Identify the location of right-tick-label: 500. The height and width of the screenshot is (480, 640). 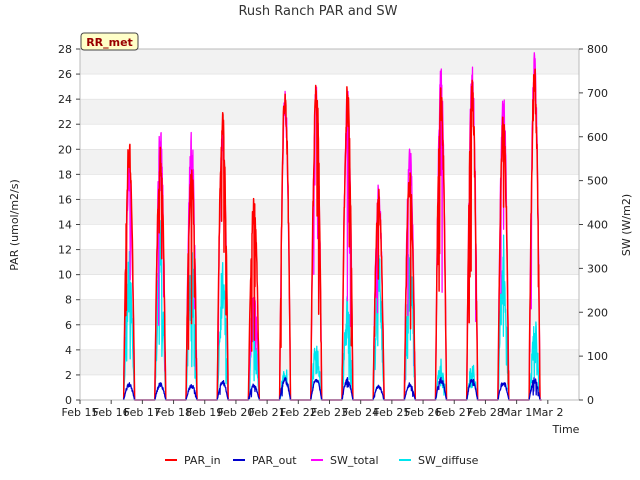
(597, 181).